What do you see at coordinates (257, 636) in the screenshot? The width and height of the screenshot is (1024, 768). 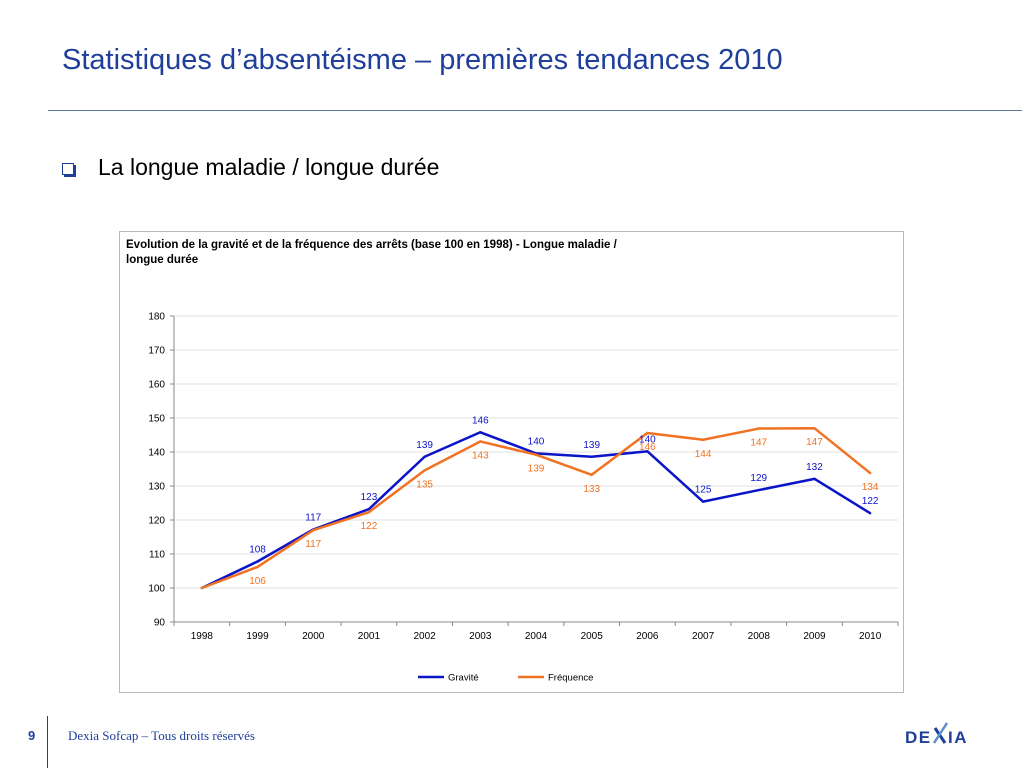 I see `x-tick-label: 1999` at bounding box center [257, 636].